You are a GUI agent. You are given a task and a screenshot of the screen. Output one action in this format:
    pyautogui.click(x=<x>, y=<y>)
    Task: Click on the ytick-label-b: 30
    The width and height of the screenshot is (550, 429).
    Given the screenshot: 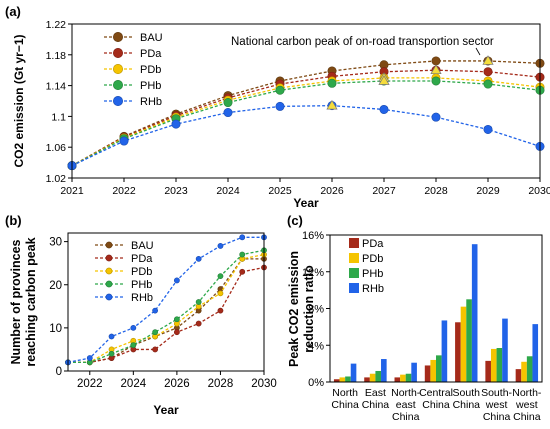 What is the action you would take?
    pyautogui.click(x=55, y=243)
    